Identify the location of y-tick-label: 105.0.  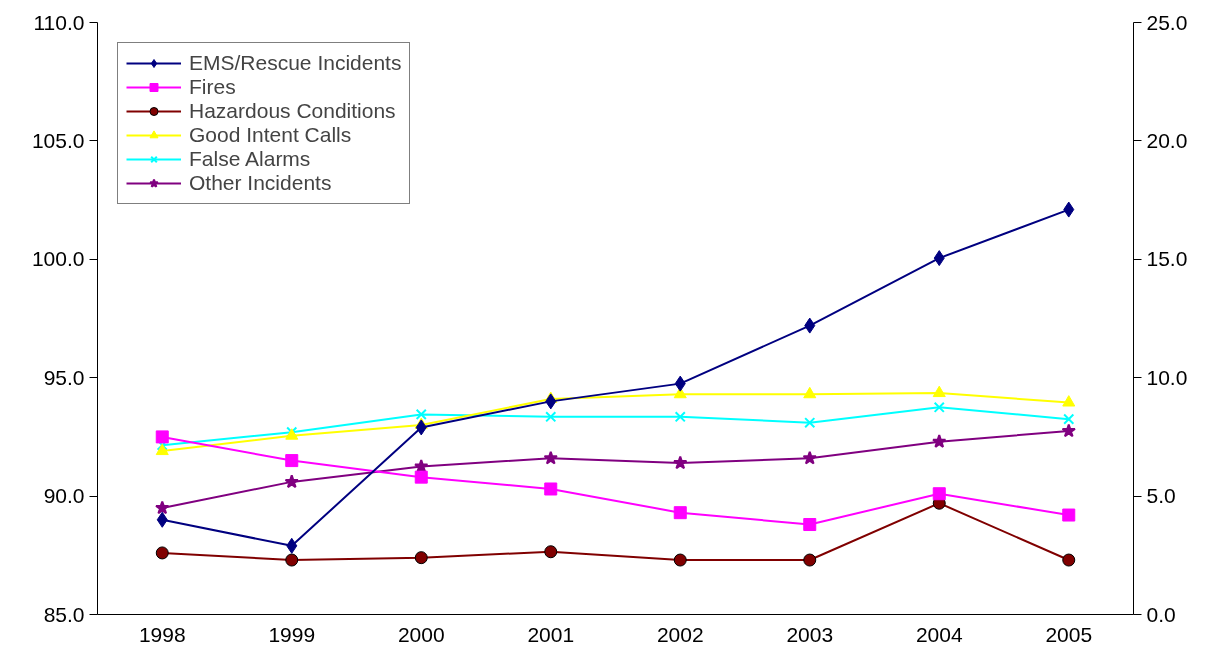
(58, 140).